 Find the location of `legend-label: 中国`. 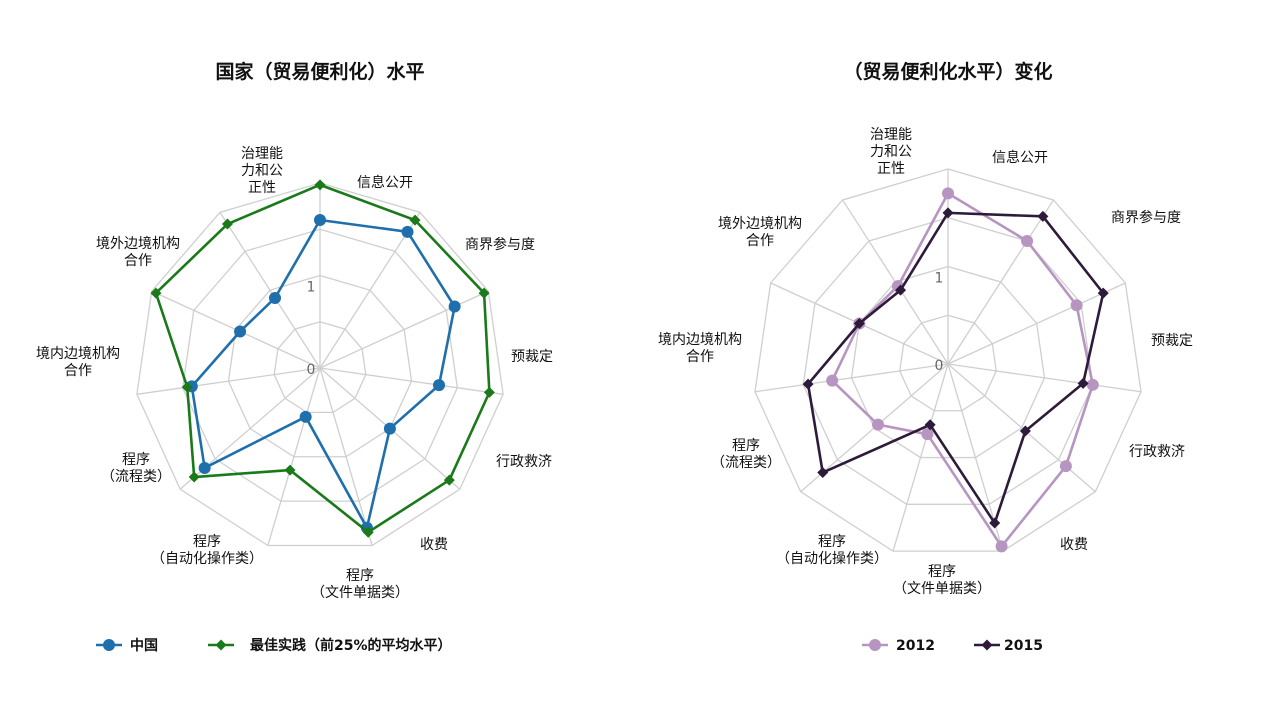

legend-label: 中国 is located at coordinates (144, 645).